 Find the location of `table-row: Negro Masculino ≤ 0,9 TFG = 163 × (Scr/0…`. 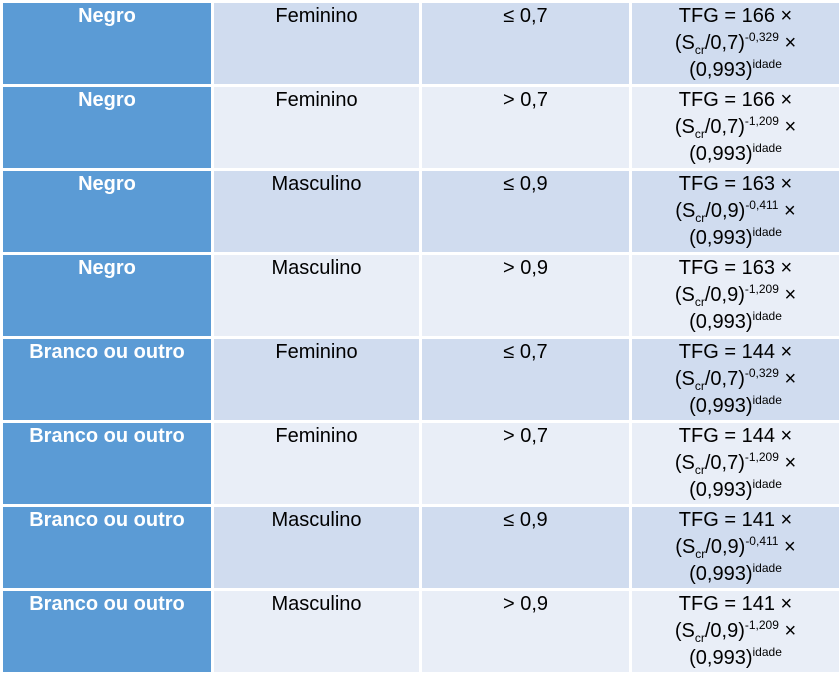

table-row: Negro Masculino ≤ 0,9 TFG = 163 × (Scr/0… is located at coordinates (420, 212).